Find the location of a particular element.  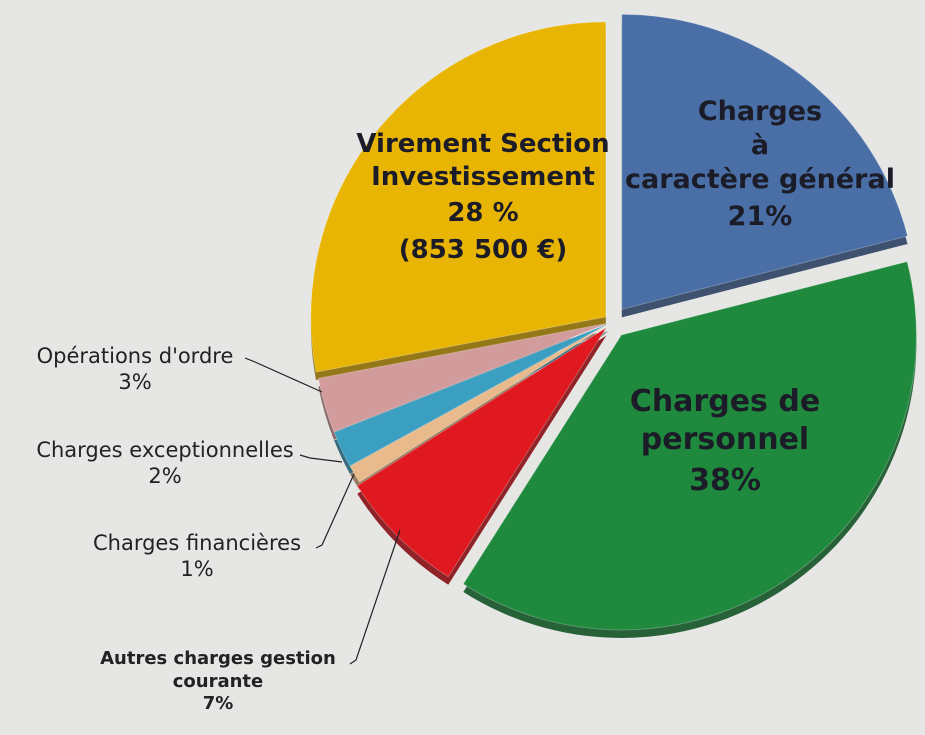

value-label: 1% is located at coordinates (197, 569).